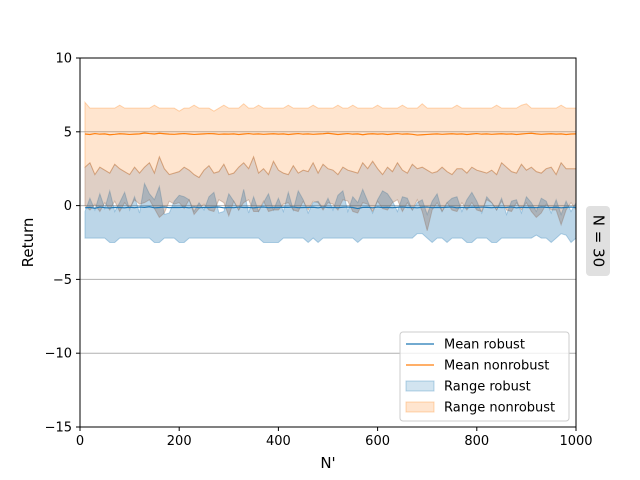 This screenshot has height=480, width=640. Describe the element at coordinates (68, 206) in the screenshot. I see `y-tick-label: 0` at that location.